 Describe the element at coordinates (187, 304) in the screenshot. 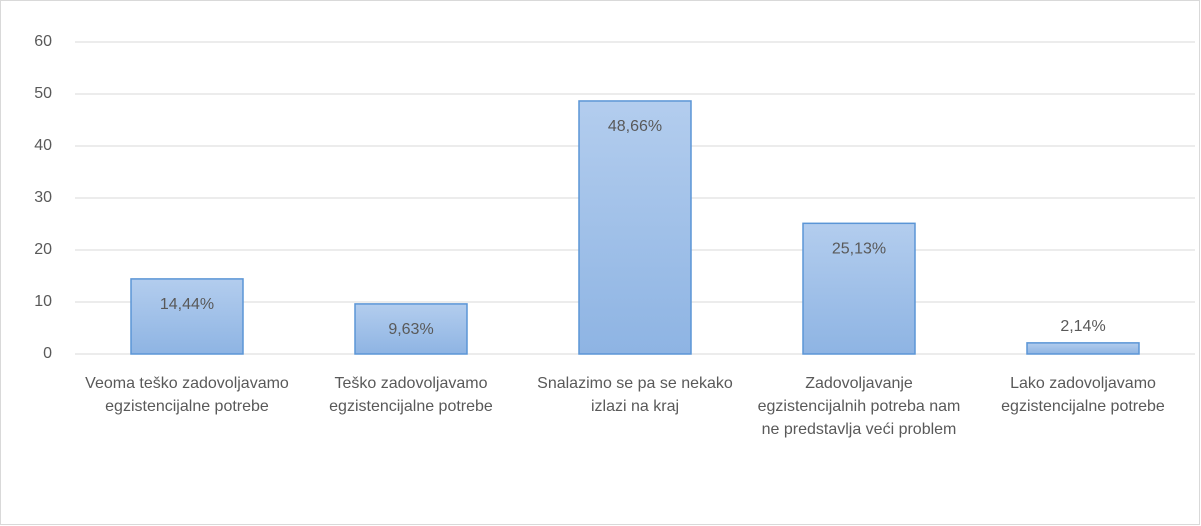

I see `data-label: 14,44%` at that location.